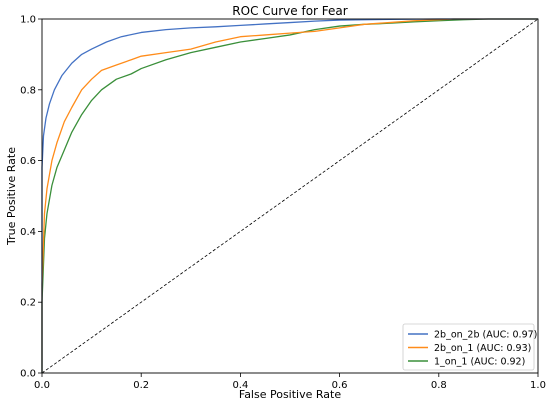 The width and height of the screenshot is (550, 411). What do you see at coordinates (289, 11) in the screenshot?
I see `chart-title: ROC Curve for Fear` at bounding box center [289, 11].